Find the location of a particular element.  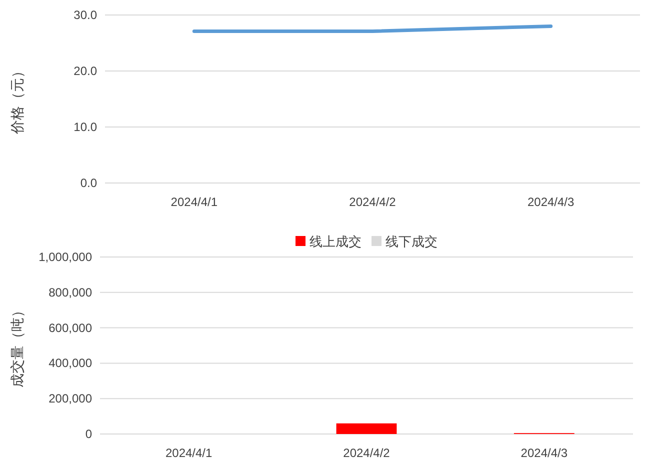

y-axis-title: 价格（元） is located at coordinates (17, 99).